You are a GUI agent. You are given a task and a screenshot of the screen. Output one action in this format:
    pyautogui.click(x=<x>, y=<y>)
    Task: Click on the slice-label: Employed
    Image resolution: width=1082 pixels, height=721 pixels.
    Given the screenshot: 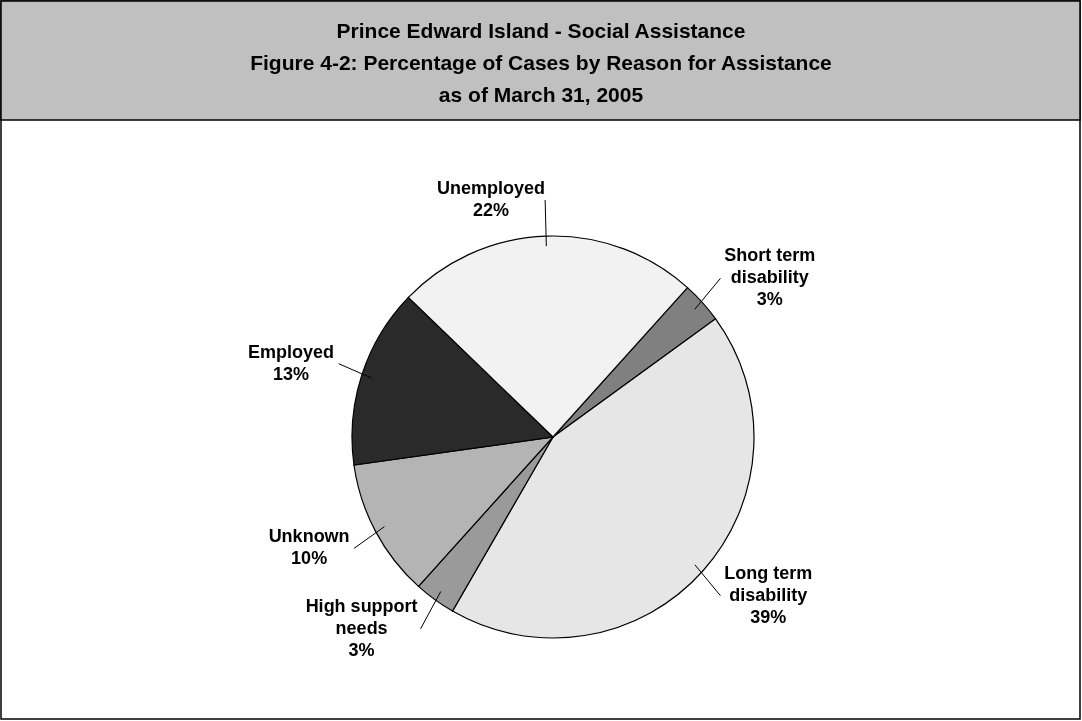 What is the action you would take?
    pyautogui.click(x=290, y=351)
    